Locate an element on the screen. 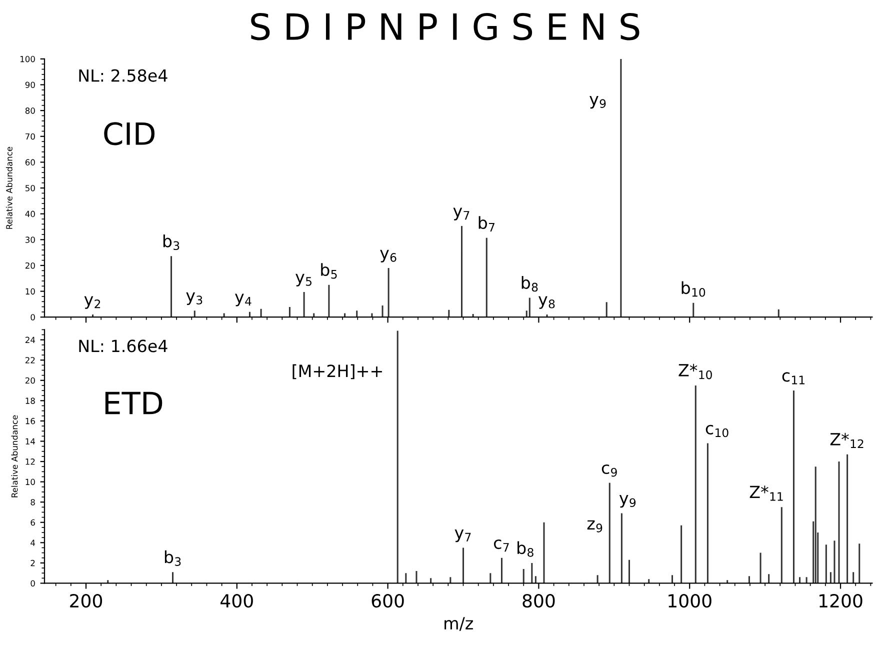  x-tick-label: 400 is located at coordinates (236, 601).